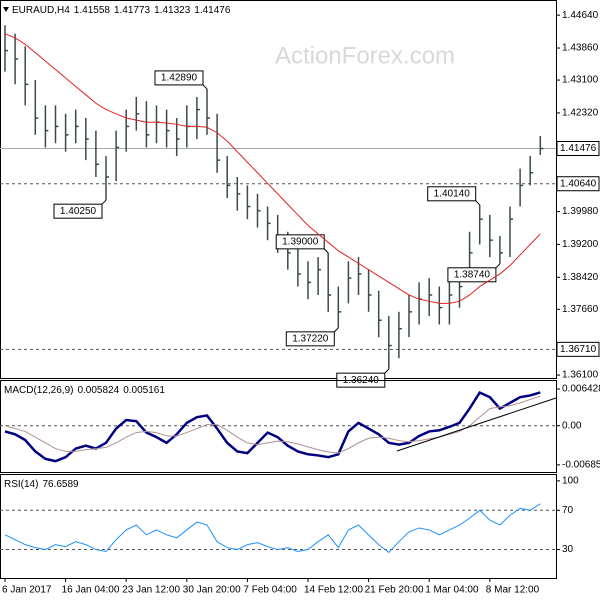 This screenshot has width=600, height=600. I want to click on x-tick-label: 30 Jan 20:00, so click(212, 590).